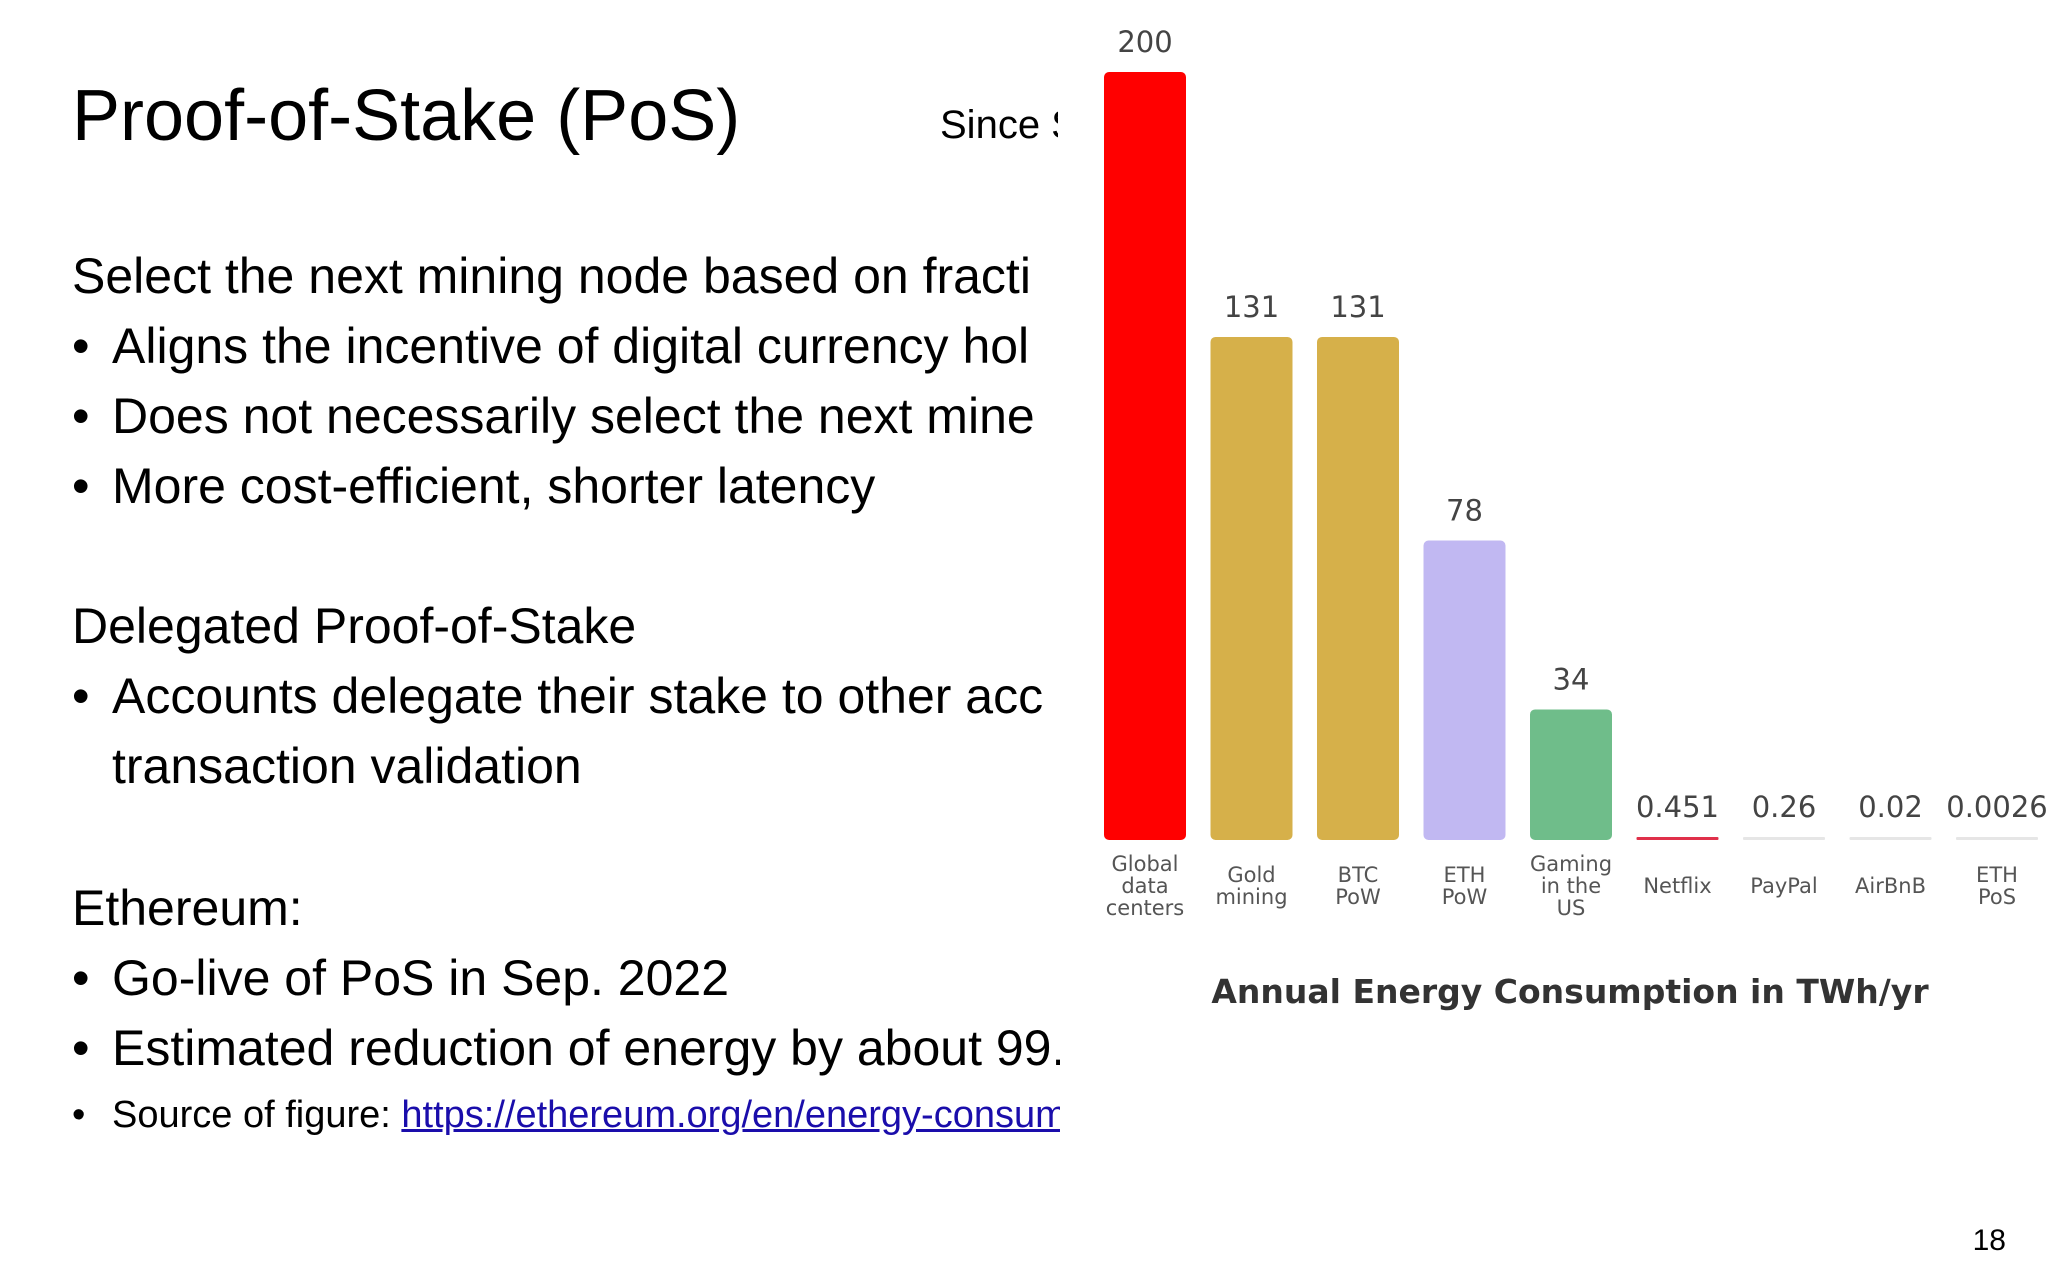  What do you see at coordinates (1784, 807) in the screenshot?
I see `value-label-6: 0.26` at bounding box center [1784, 807].